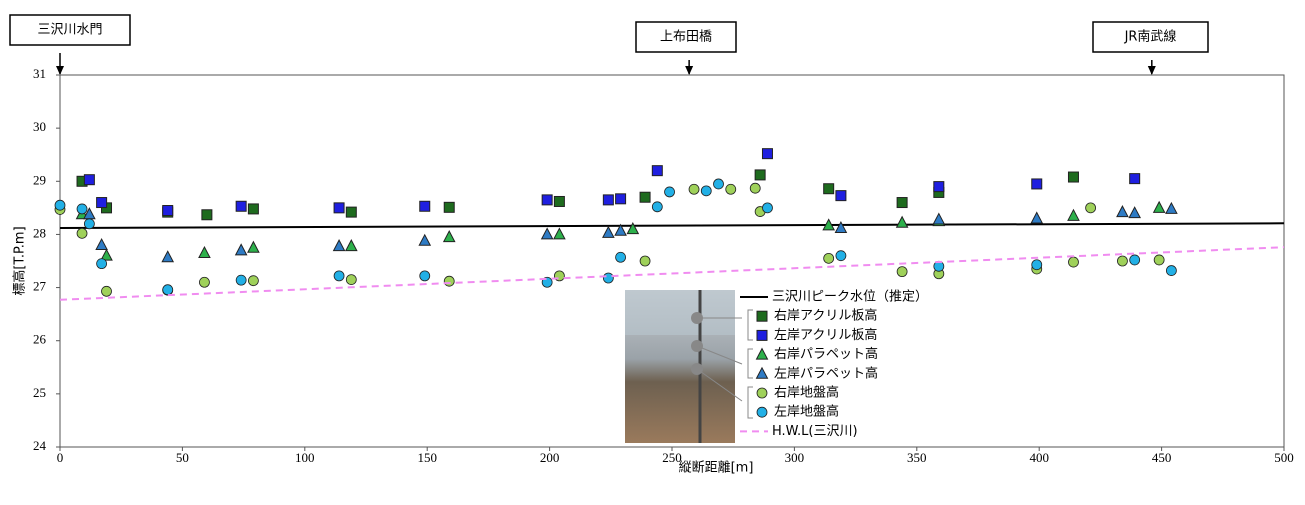 Image resolution: width=1305 pixels, height=505 pixels. What do you see at coordinates (39, 392) in the screenshot?
I see `y-tick-label: 25` at bounding box center [39, 392].